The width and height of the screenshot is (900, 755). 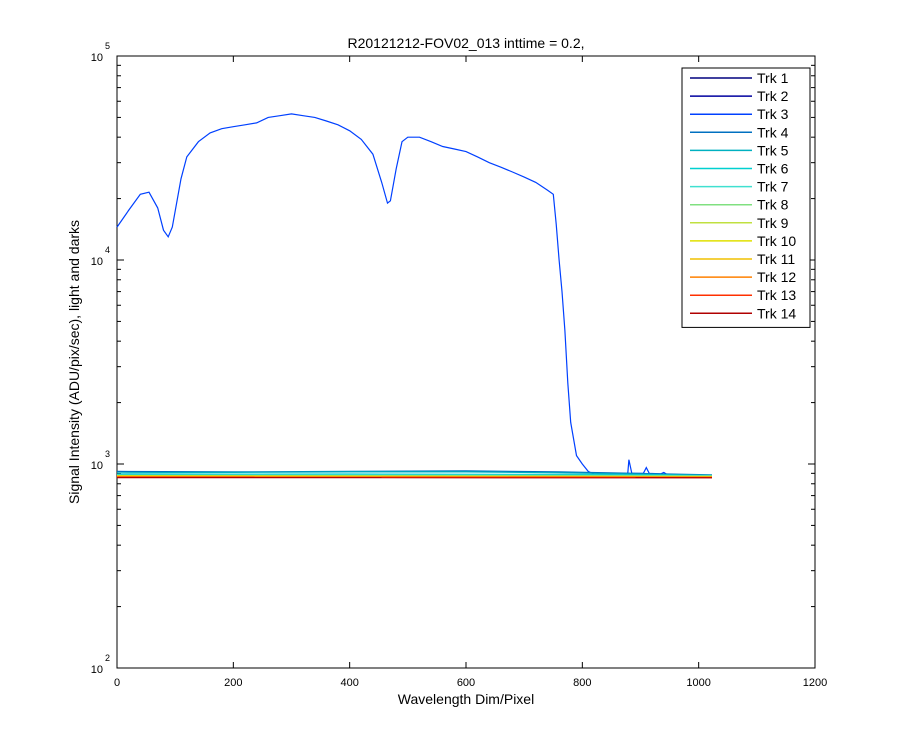 I want to click on x-tick-label: 1000, so click(x=698, y=683).